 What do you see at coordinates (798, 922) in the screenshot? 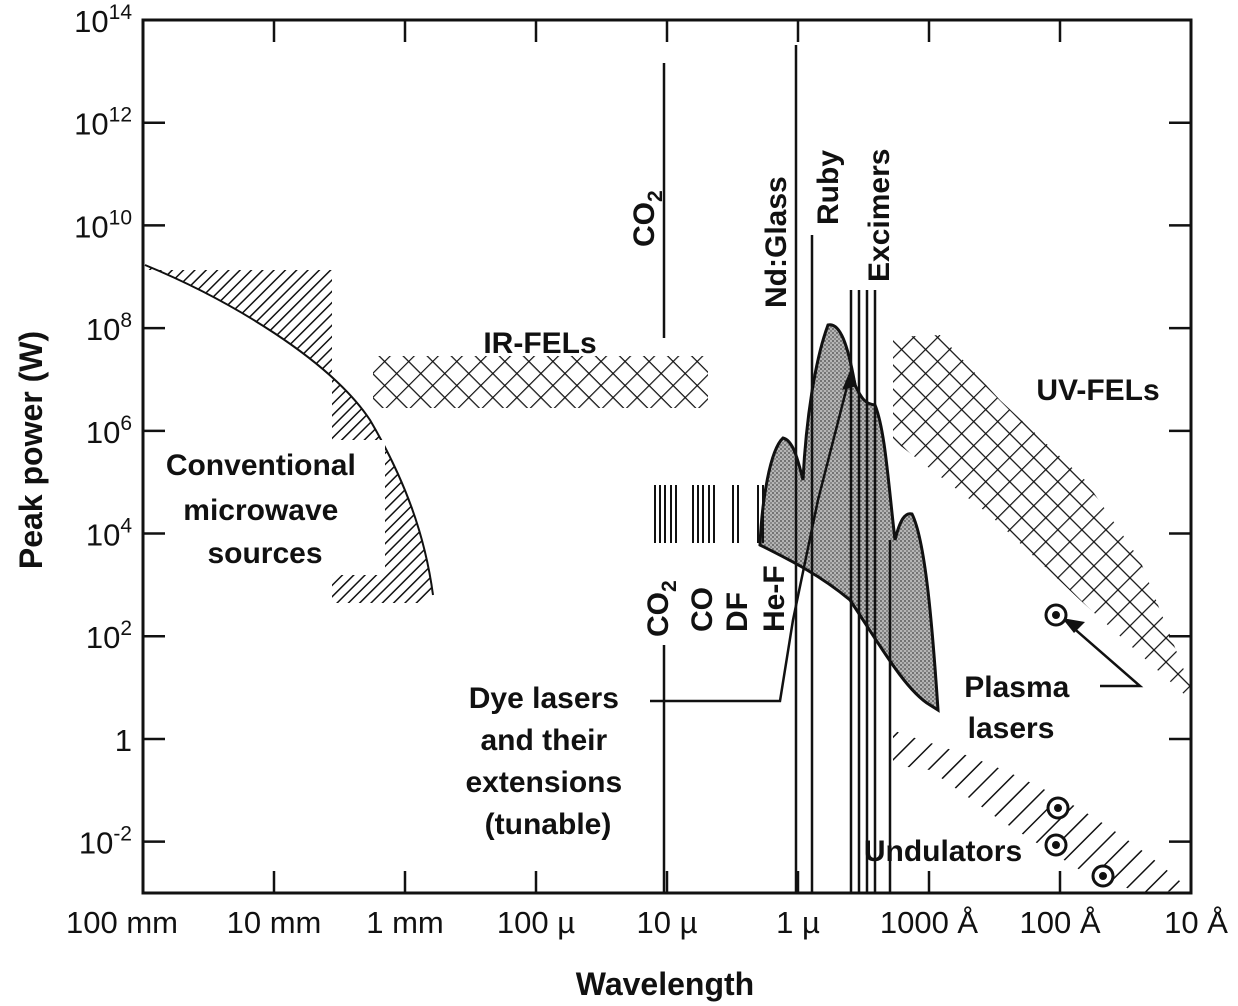
I see `x-tick-label: 1 µ` at bounding box center [798, 922].